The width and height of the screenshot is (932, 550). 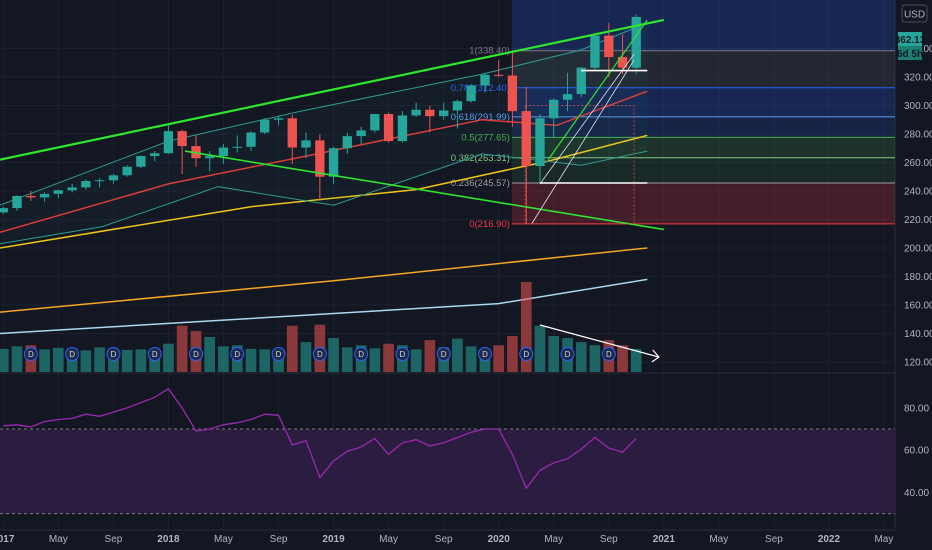 What do you see at coordinates (910, 40) in the screenshot?
I see `last-price-value: 362.13` at bounding box center [910, 40].